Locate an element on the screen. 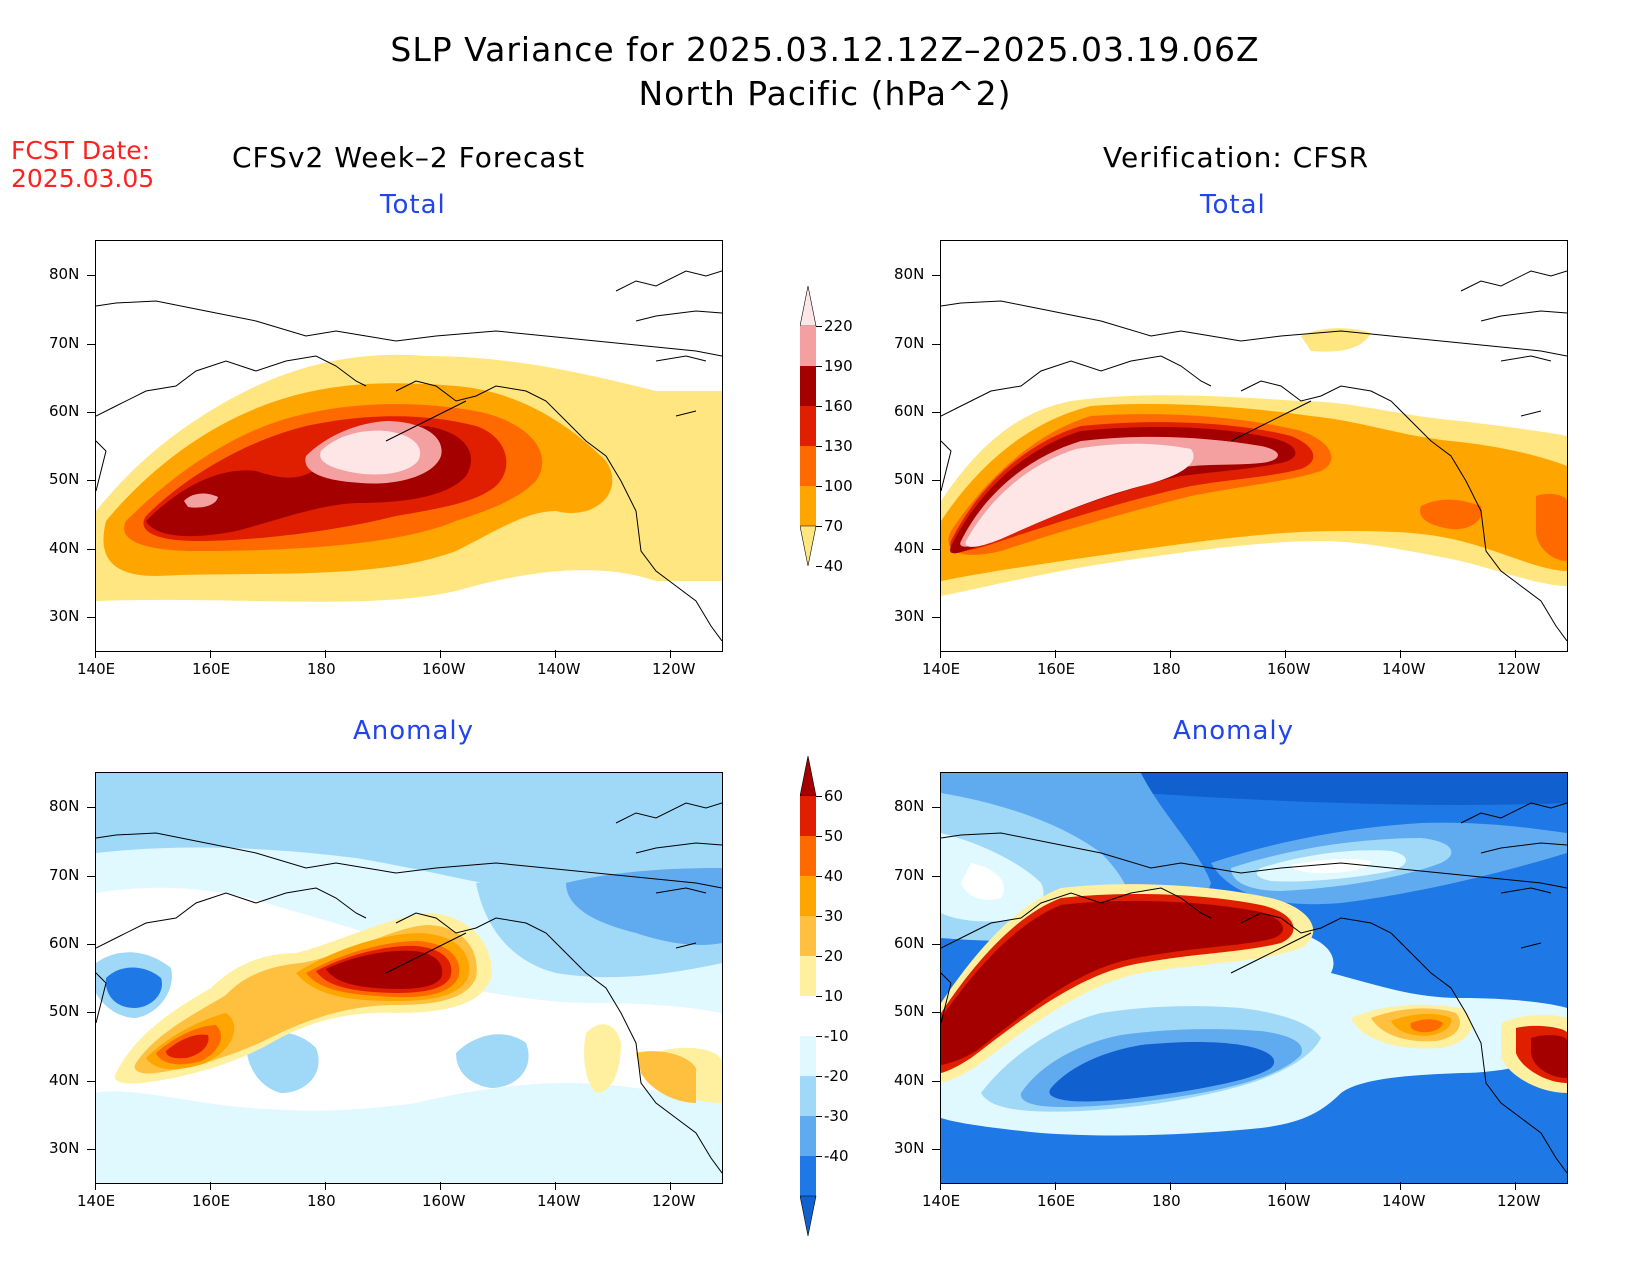 The height and width of the screenshot is (1275, 1650). column-heading-forecast: CFSv2 Week–2 Forecast is located at coordinates (409, 157).